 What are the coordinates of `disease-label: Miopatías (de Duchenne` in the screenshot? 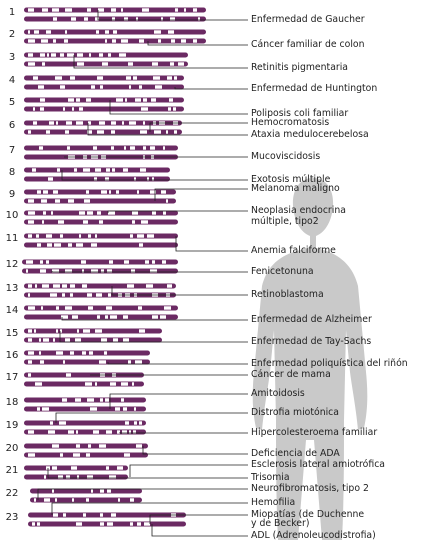 It's located at (308, 514).